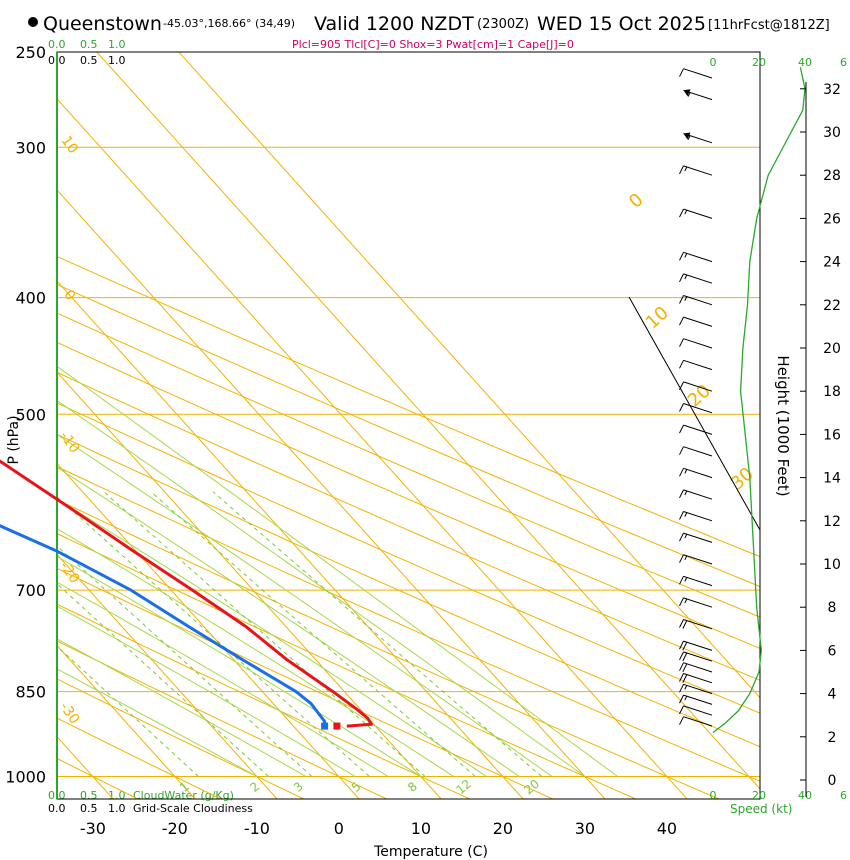 This screenshot has width=850, height=860. Describe the element at coordinates (759, 795) in the screenshot. I see `speed-bottom-tick: 20` at that location.